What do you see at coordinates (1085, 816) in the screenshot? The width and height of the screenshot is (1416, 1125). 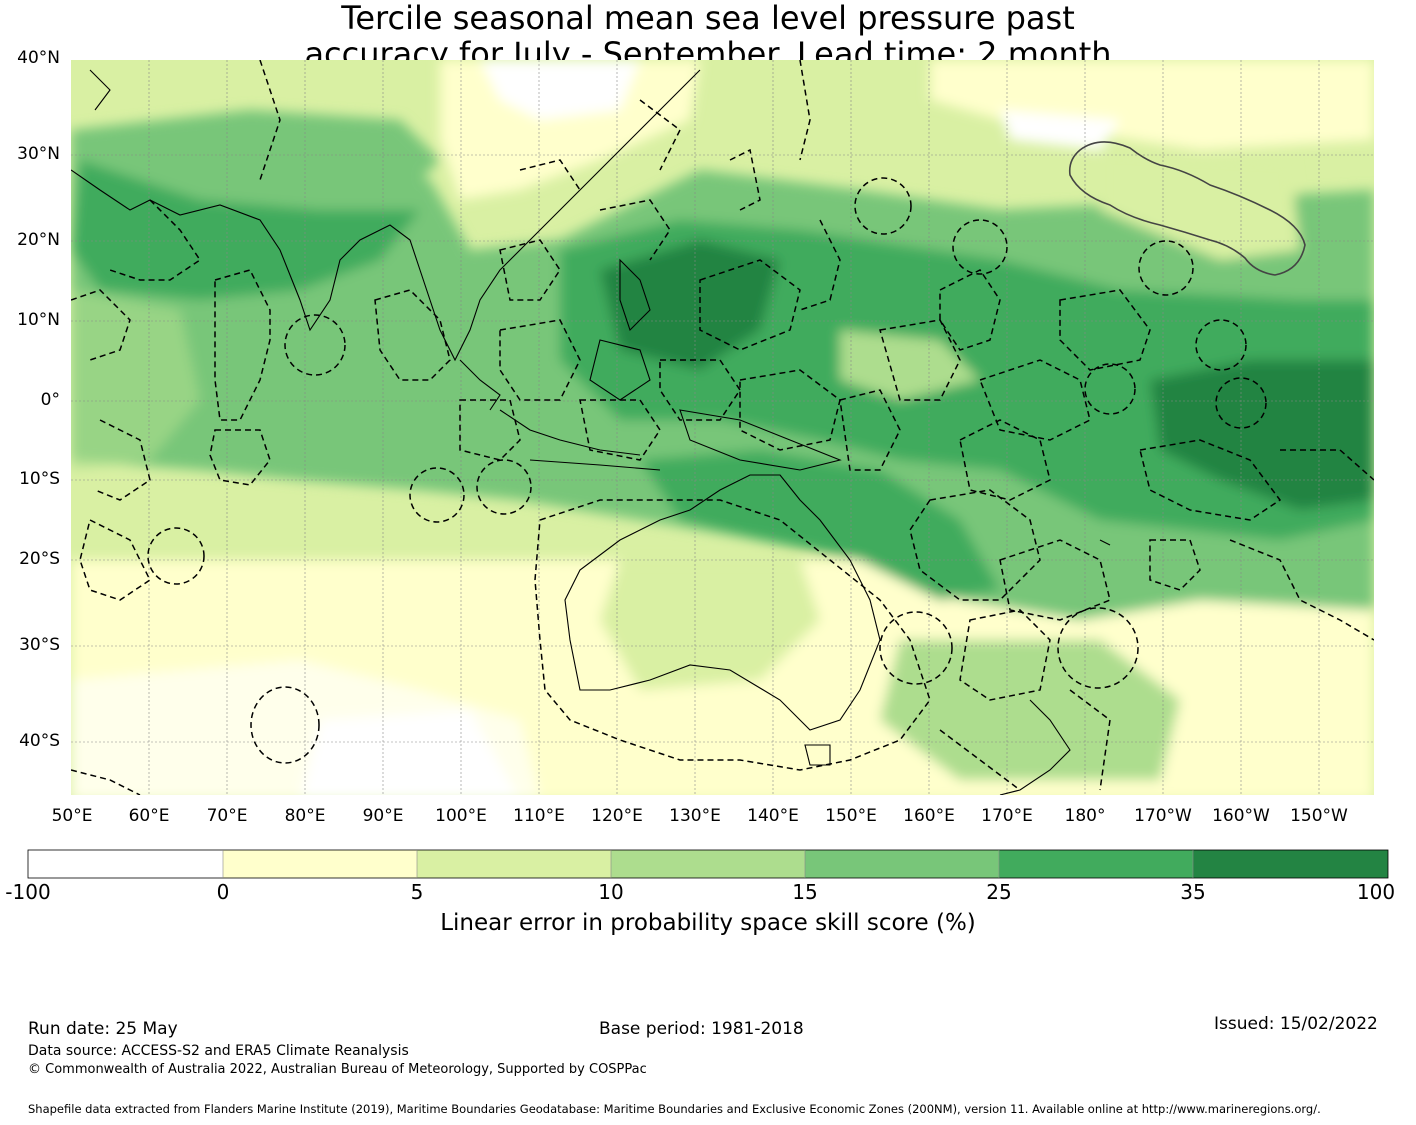 I see `lon-label: 180°` at bounding box center [1085, 816].